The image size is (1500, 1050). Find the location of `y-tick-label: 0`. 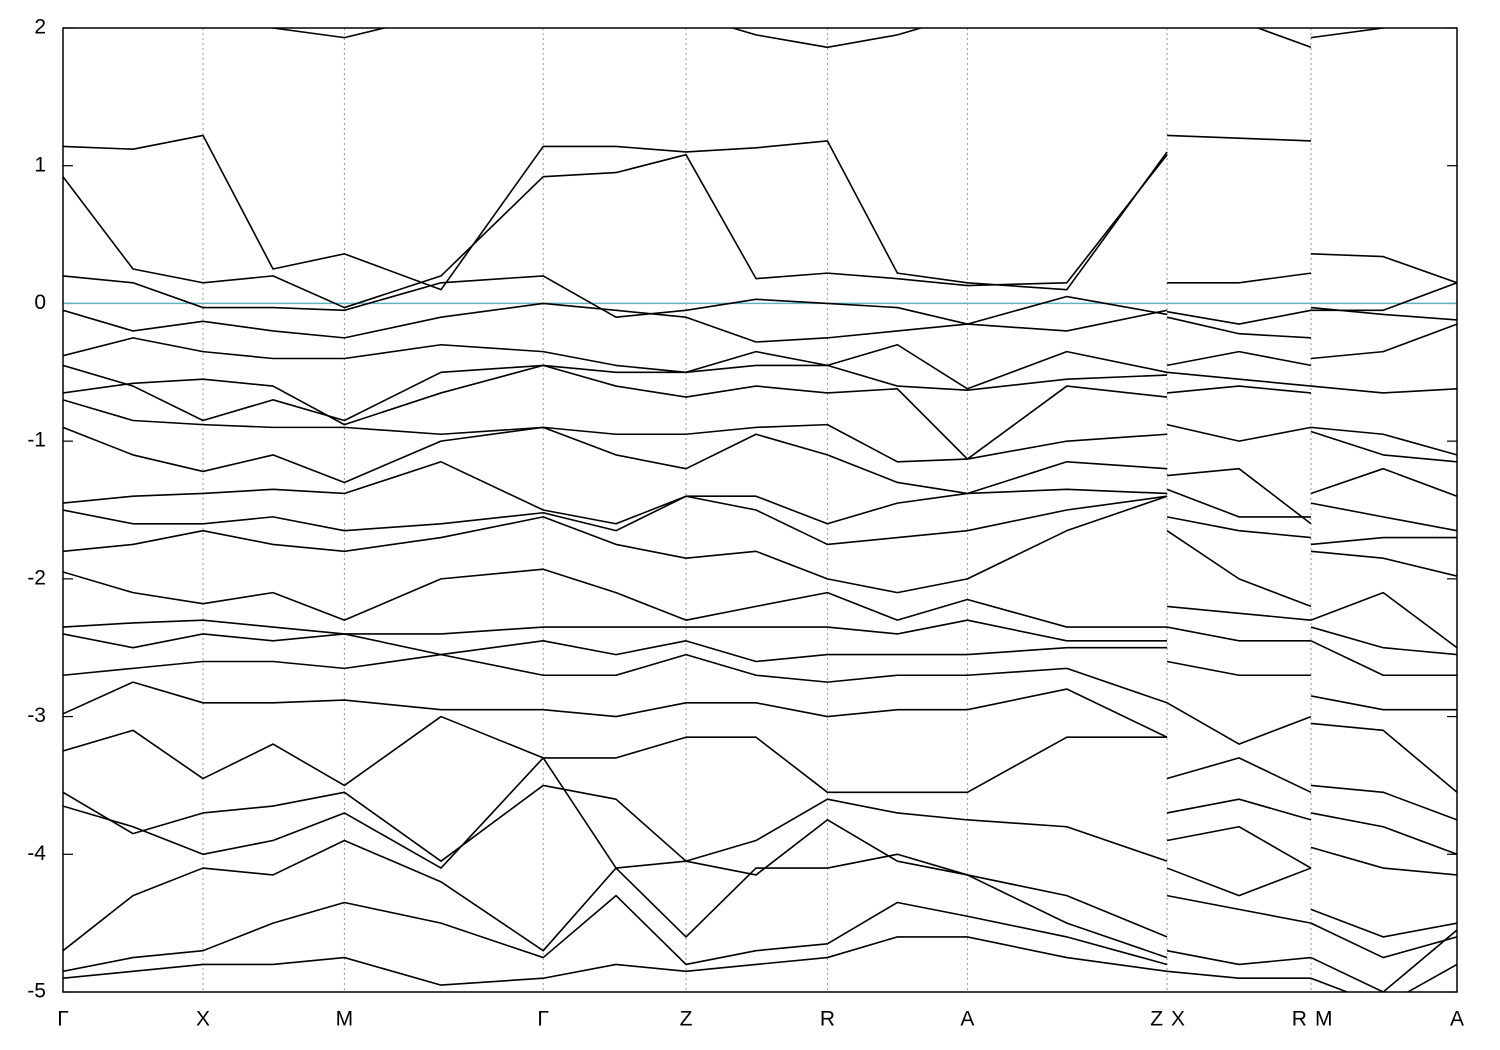

y-tick-label: 0 is located at coordinates (40, 302).